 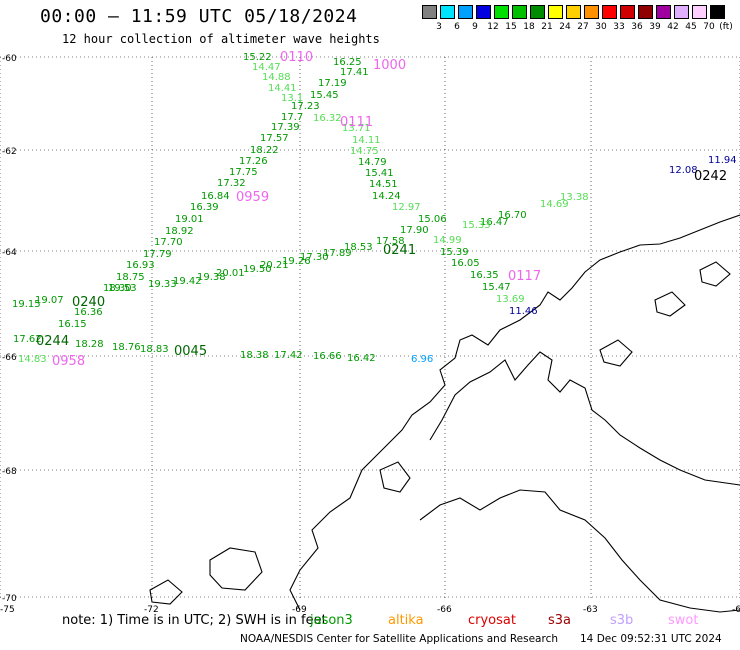 What do you see at coordinates (444, 610) in the screenshot?
I see `longitude-tick-label: -66` at bounding box center [444, 610].